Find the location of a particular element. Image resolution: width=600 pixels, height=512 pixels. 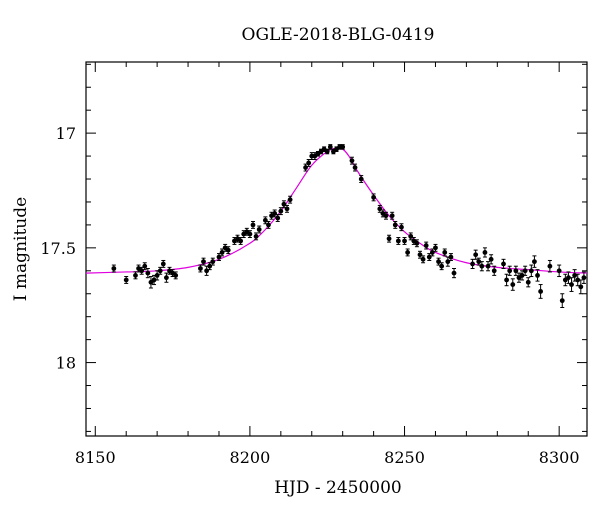

y-axis-tick-labels: 17 17.5 18 is located at coordinates (58, 248).